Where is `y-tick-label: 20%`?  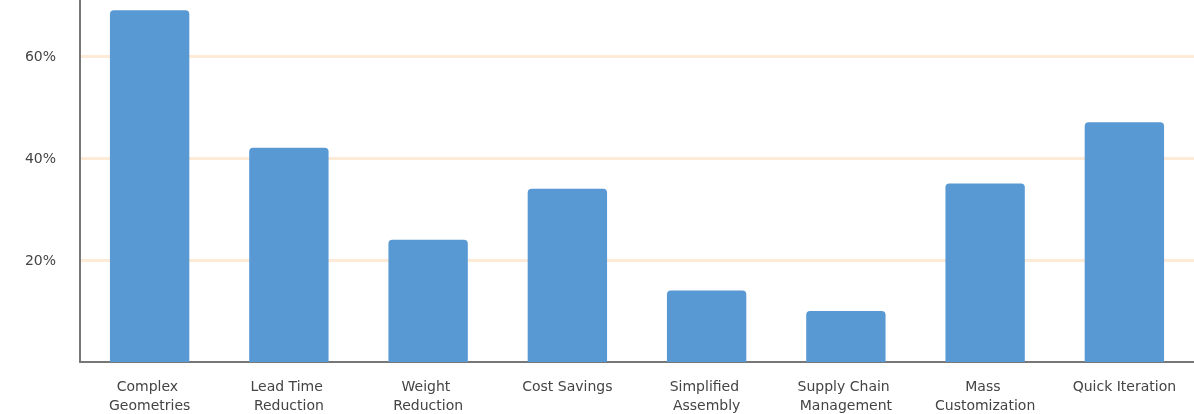 y-tick-label: 20% is located at coordinates (40, 260).